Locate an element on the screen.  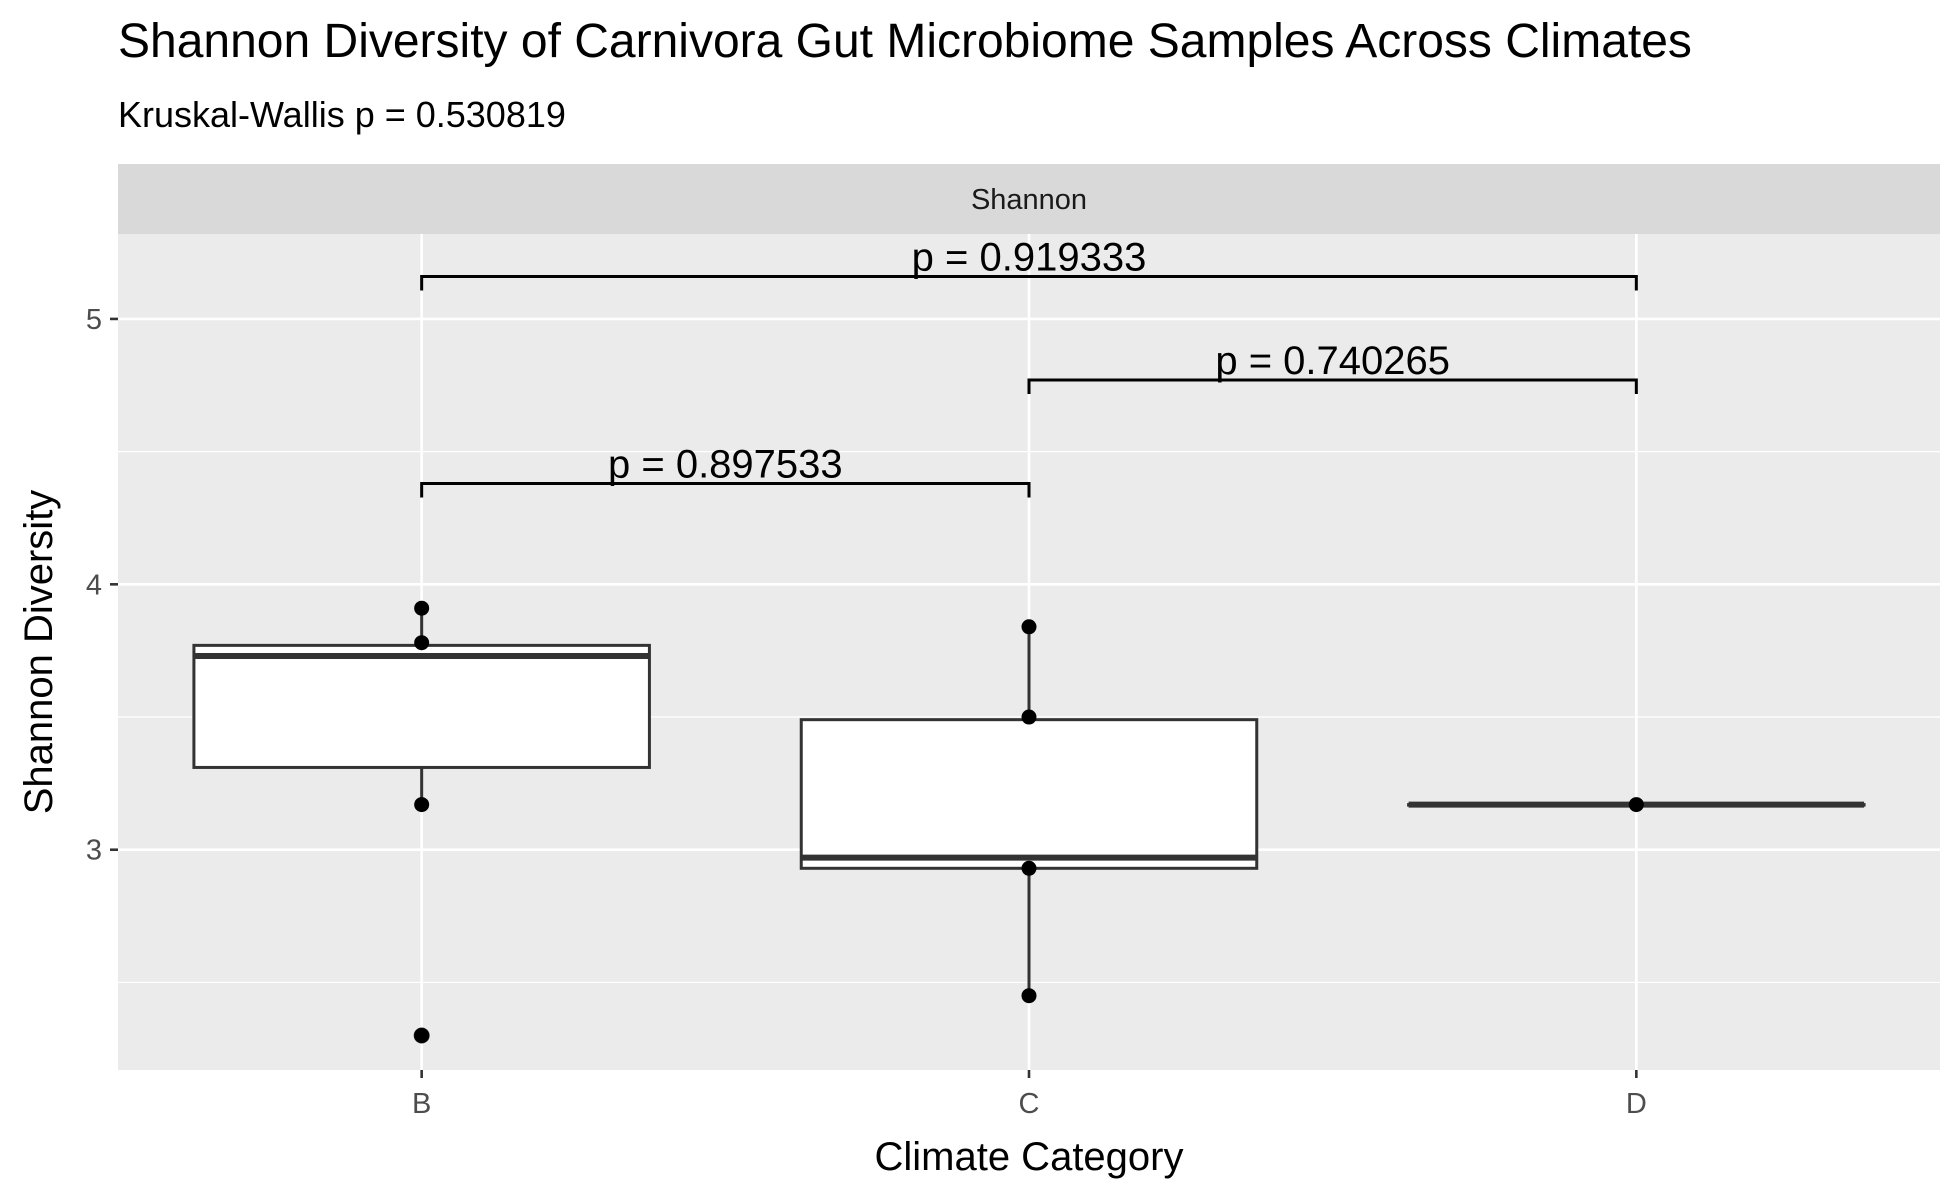
x-tick-label: B is located at coordinates (421, 1104).